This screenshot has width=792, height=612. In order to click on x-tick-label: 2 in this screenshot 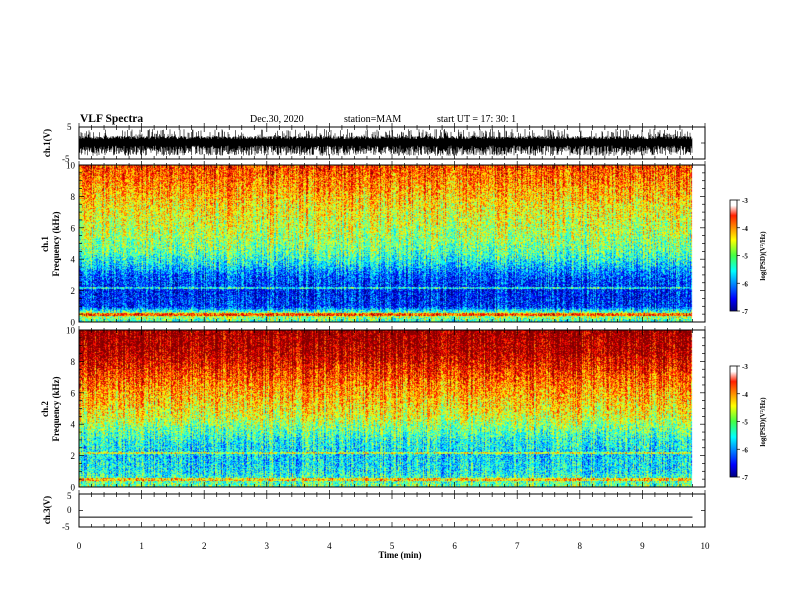, I will do `click(204, 546)`.